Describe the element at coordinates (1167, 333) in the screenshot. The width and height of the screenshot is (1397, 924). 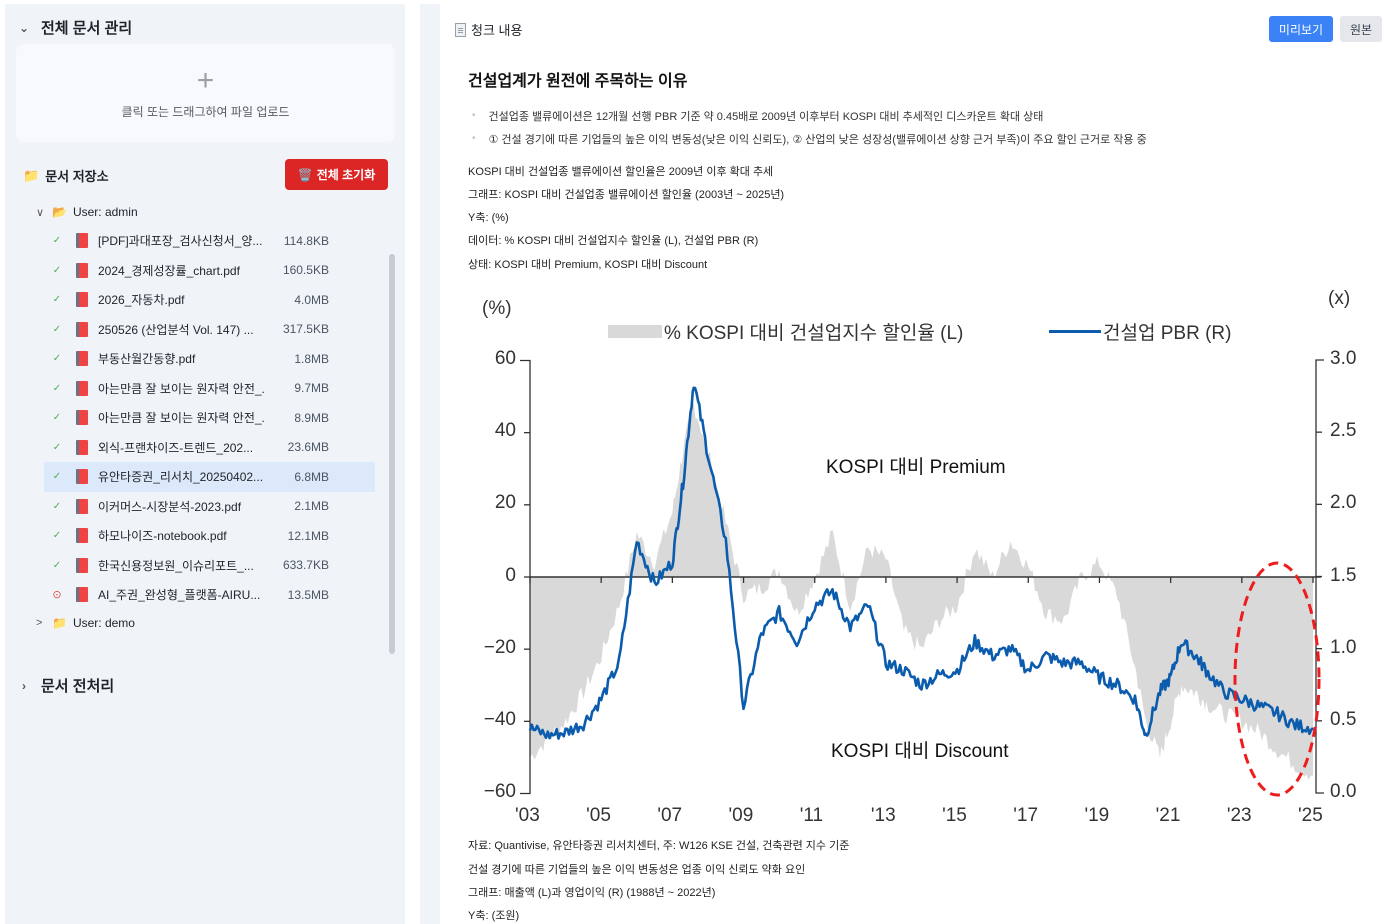
I see `legend-line-label: 건설업 PBR (R)` at that location.